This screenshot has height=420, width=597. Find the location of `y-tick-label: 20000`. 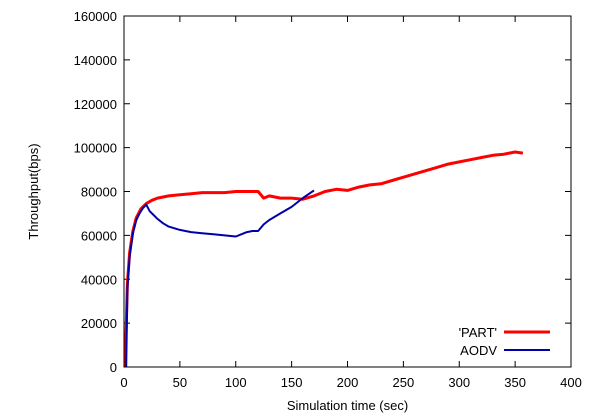

y-tick-label: 20000 is located at coordinates (99, 323).